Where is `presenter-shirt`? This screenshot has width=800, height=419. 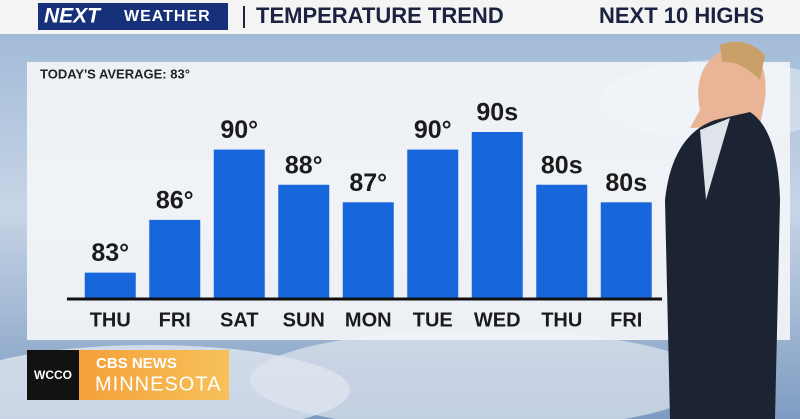 presenter-shirt is located at coordinates (715, 159).